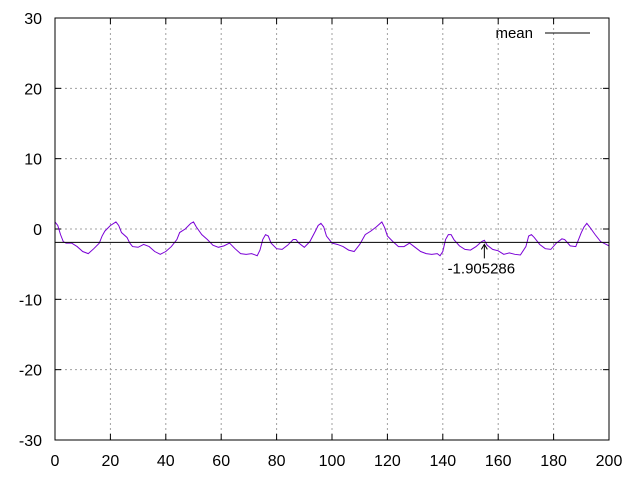  I want to click on x-tick-label: 160, so click(498, 461).